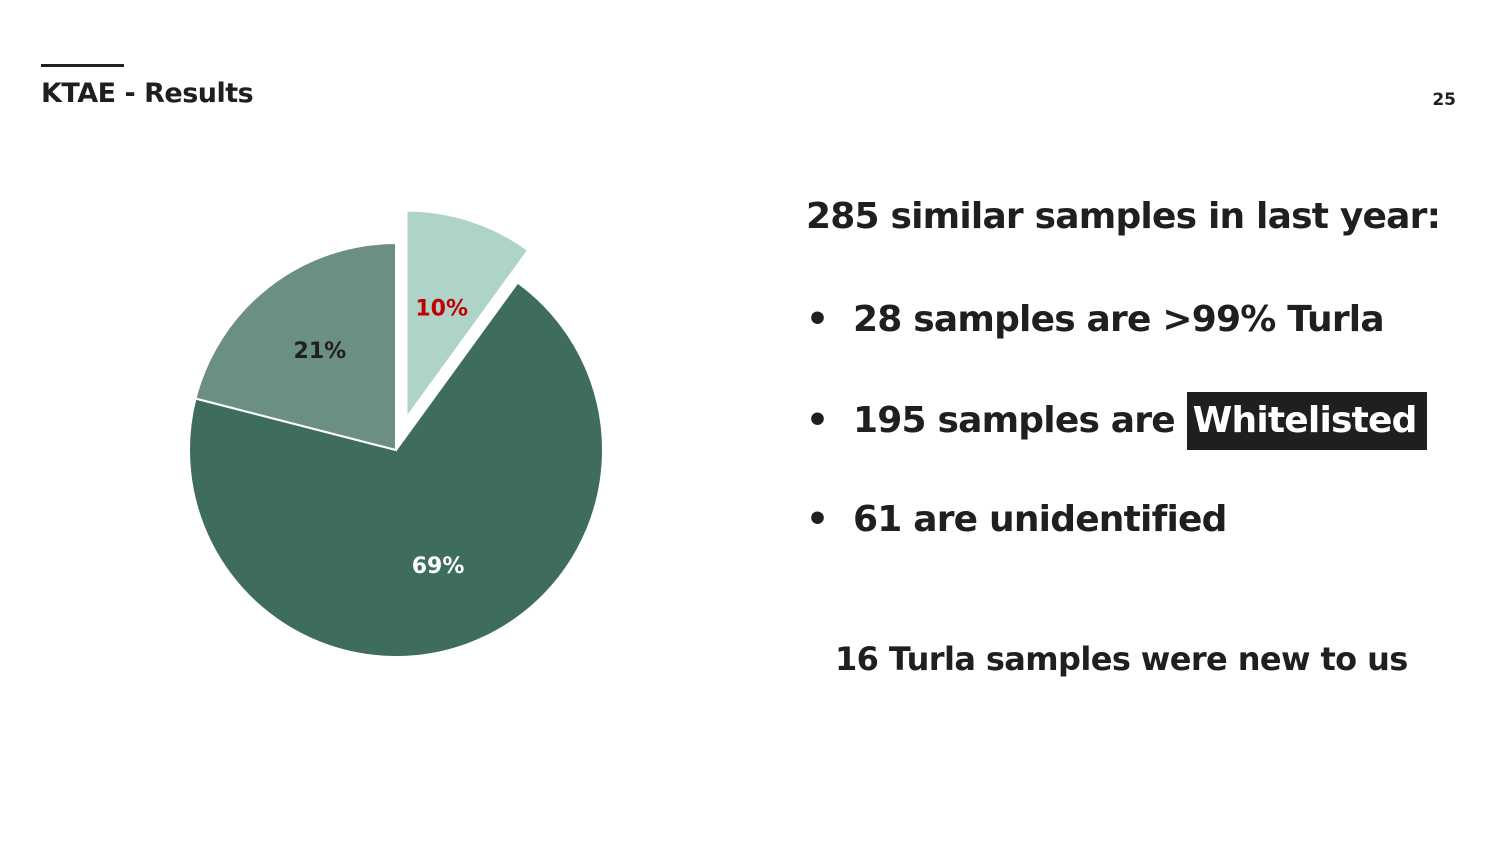 The height and width of the screenshot is (843, 1500). I want to click on bullet-text: 195 samples are, so click(1020, 420).